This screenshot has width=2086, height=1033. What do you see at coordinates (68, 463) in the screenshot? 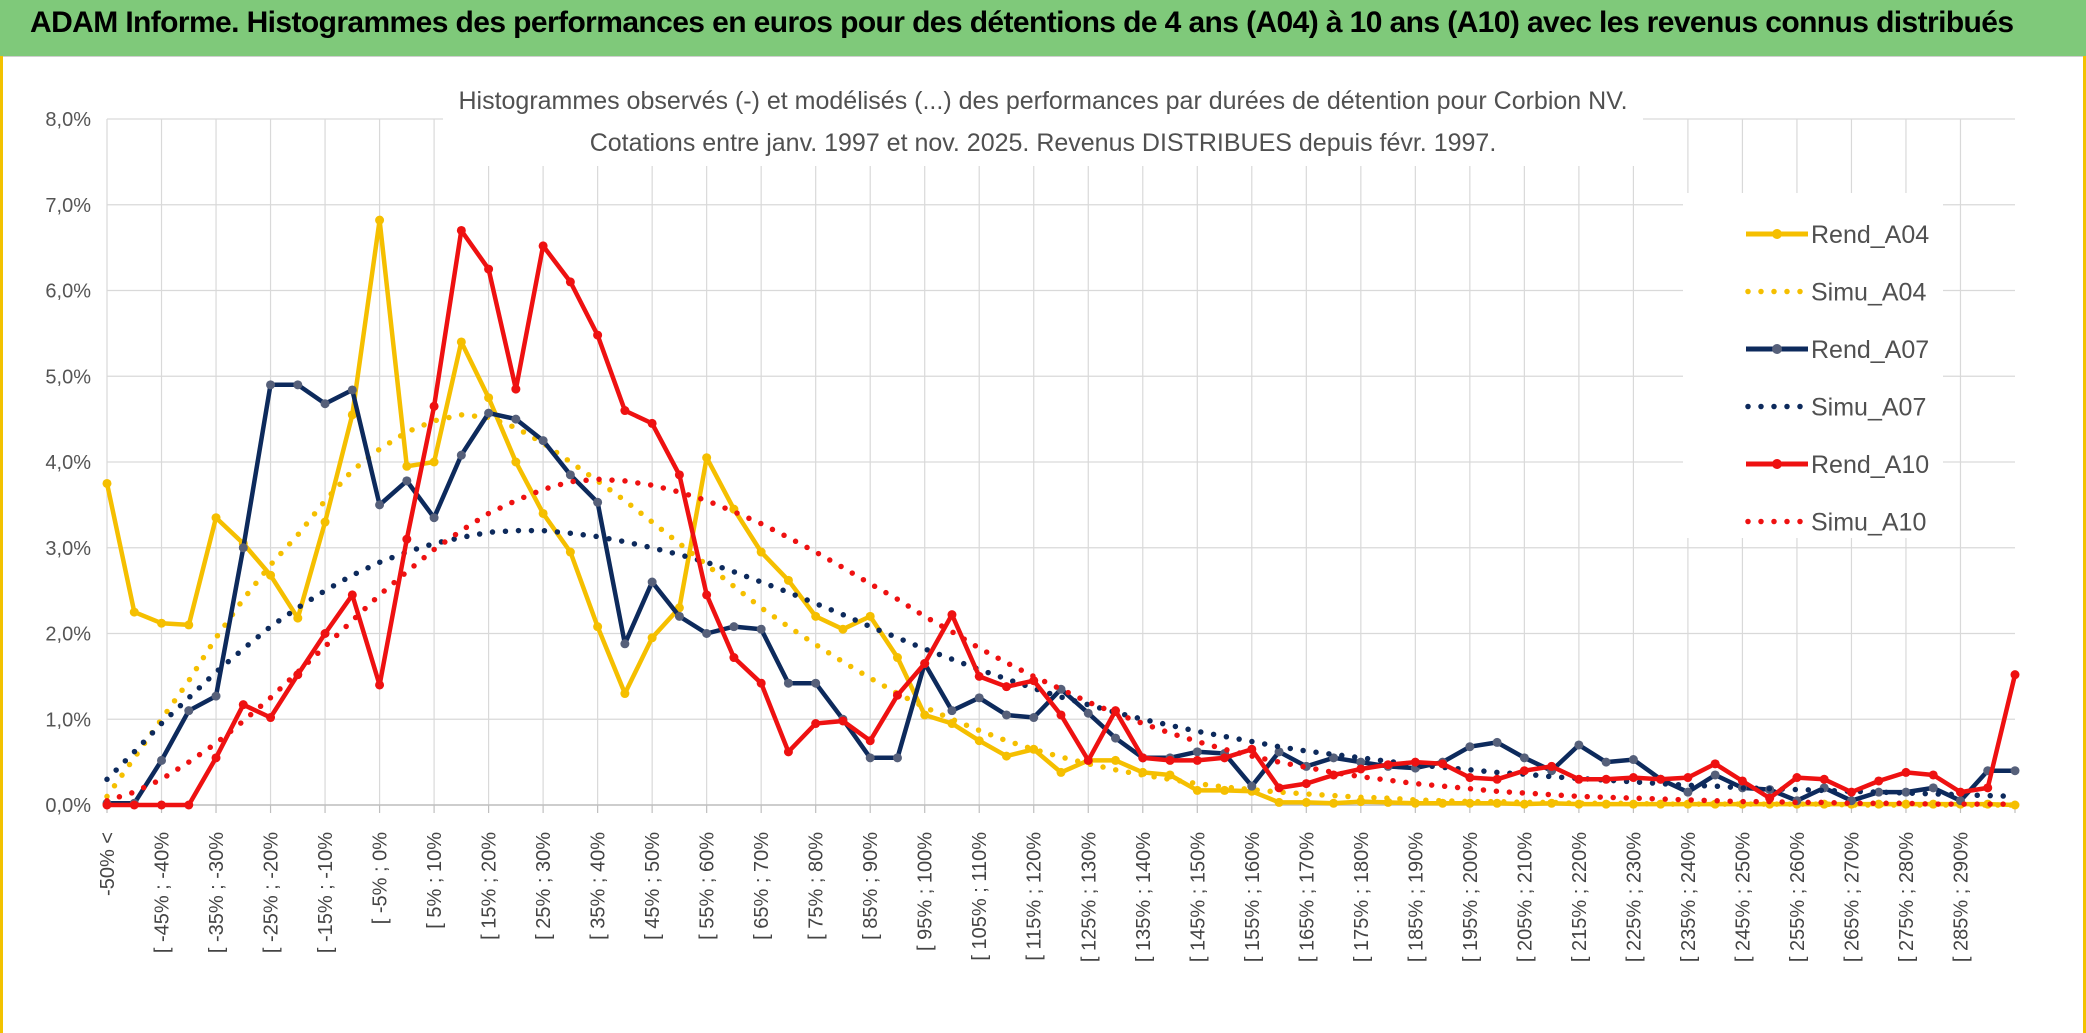
I see `y-tick-label: 4,0%` at bounding box center [68, 463].